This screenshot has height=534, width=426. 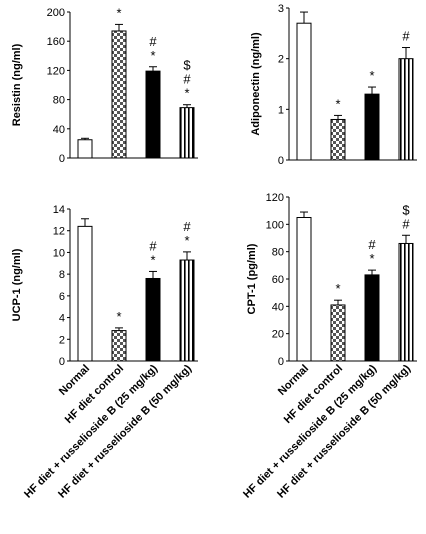 What do you see at coordinates (275, 225) in the screenshot?
I see `y-tick-label: 100` at bounding box center [275, 225].